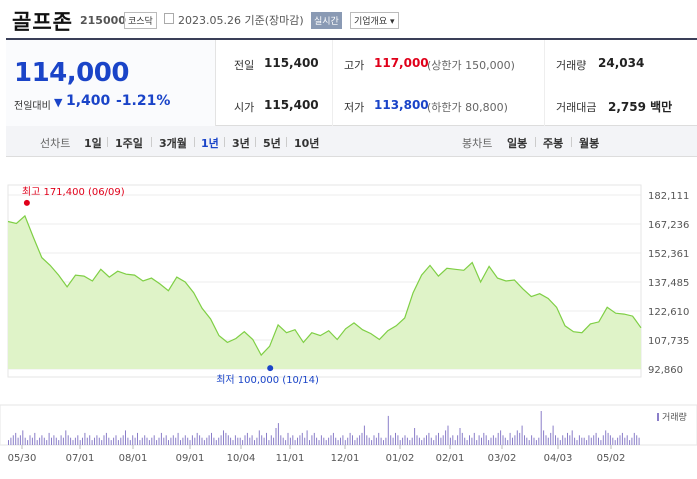  What do you see at coordinates (210, 143) in the screenshot?
I see `period-1y: 1년` at bounding box center [210, 143].